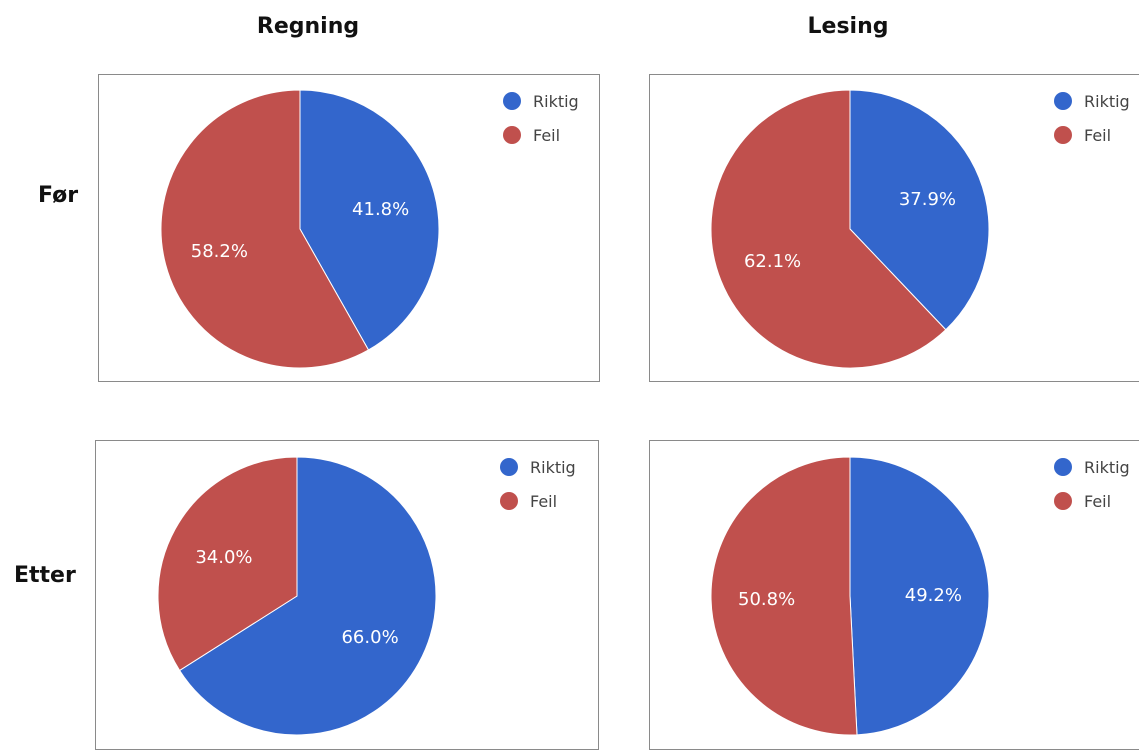  I want to click on pie-slice-label: 58.2%, so click(219, 251).